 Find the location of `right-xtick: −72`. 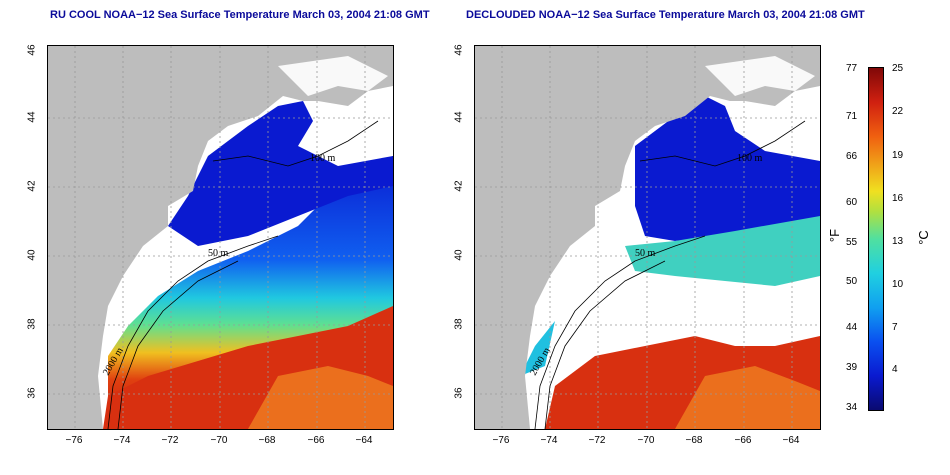

right-xtick: −72 is located at coordinates (597, 440).